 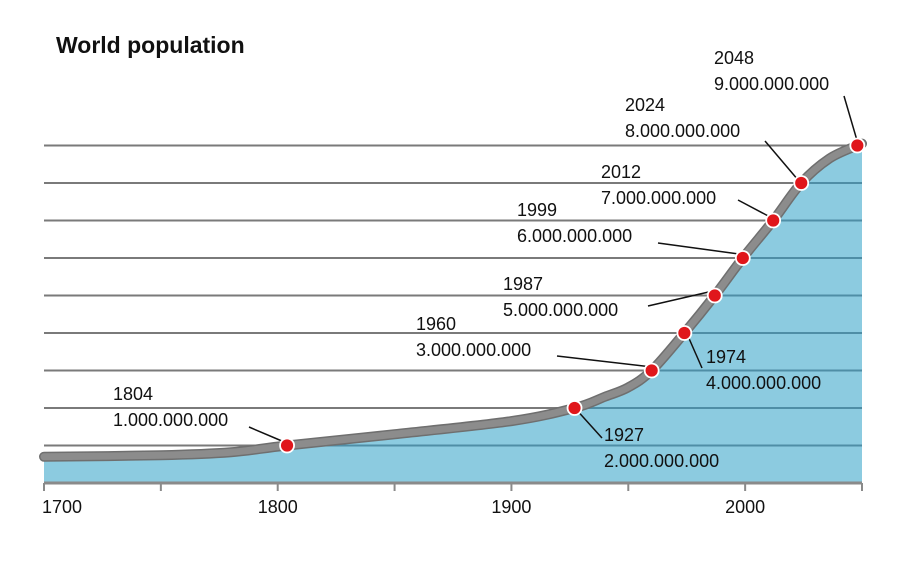 I want to click on x-tick-label: 1700, so click(x=62, y=507).